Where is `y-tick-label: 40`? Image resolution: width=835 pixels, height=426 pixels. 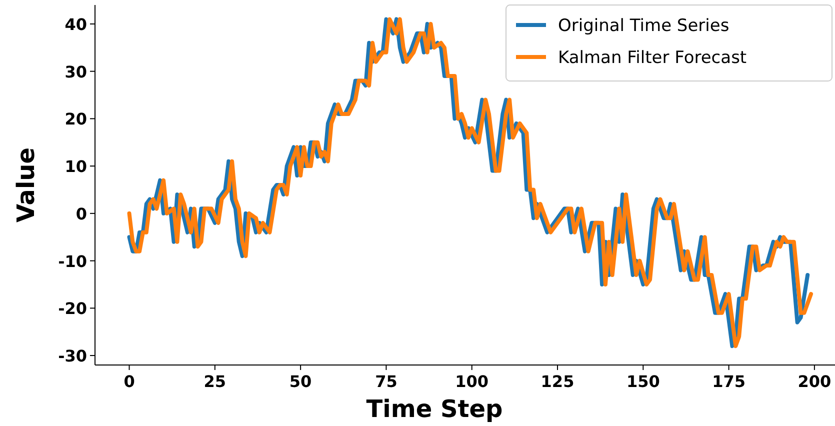
y-tick-label: 40 is located at coordinates (75, 24).